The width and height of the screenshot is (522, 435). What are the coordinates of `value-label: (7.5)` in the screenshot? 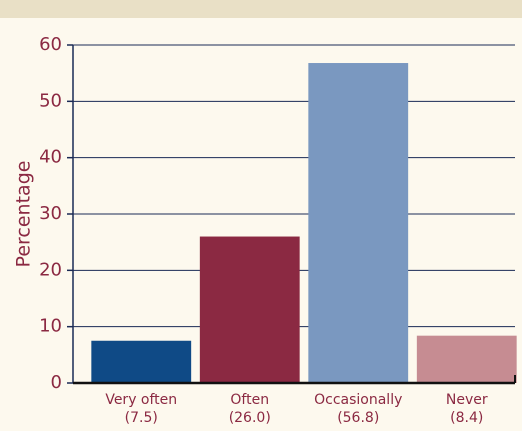 It's located at (141, 418).